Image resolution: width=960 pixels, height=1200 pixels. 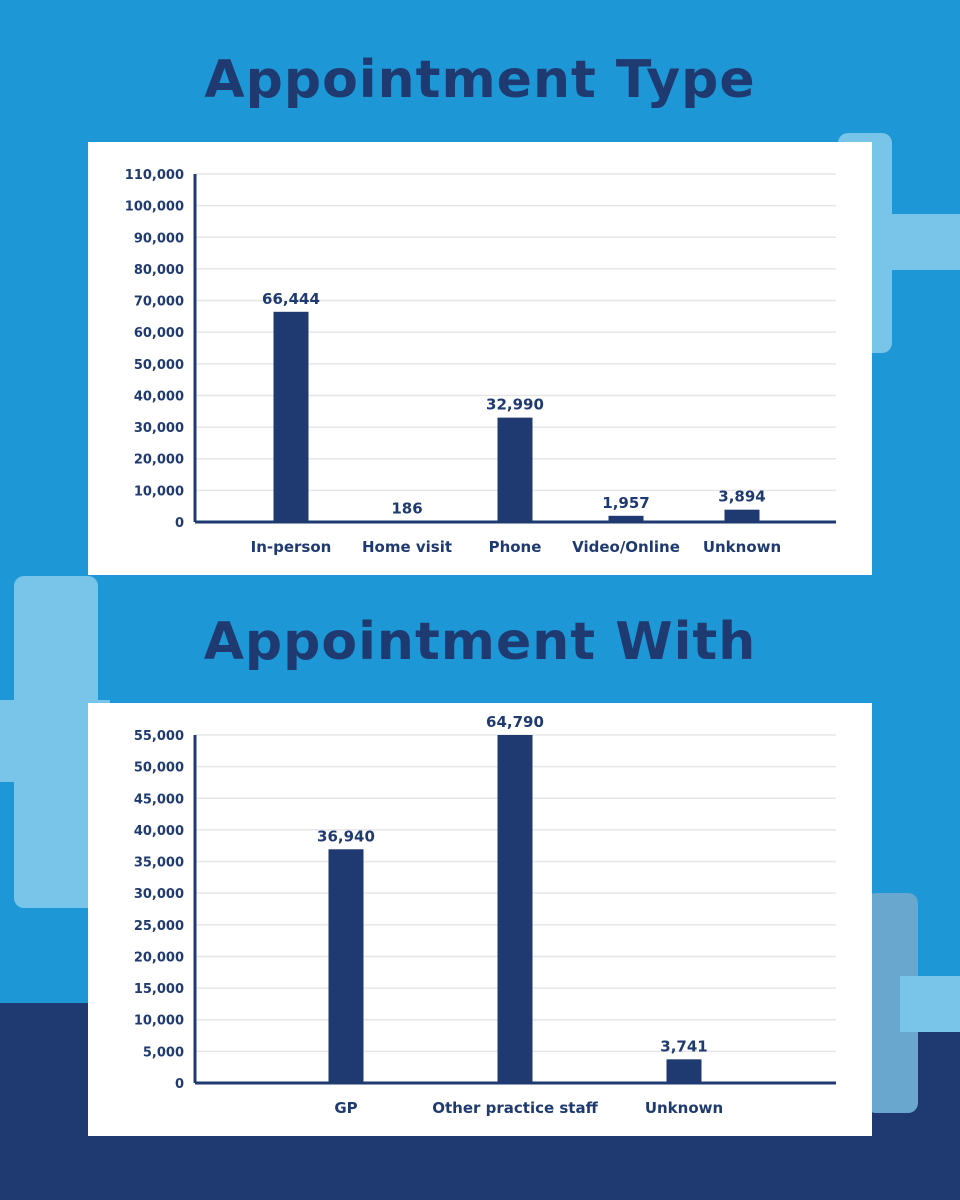 I want to click on y-tick-label: 90,000, so click(x=159, y=238).